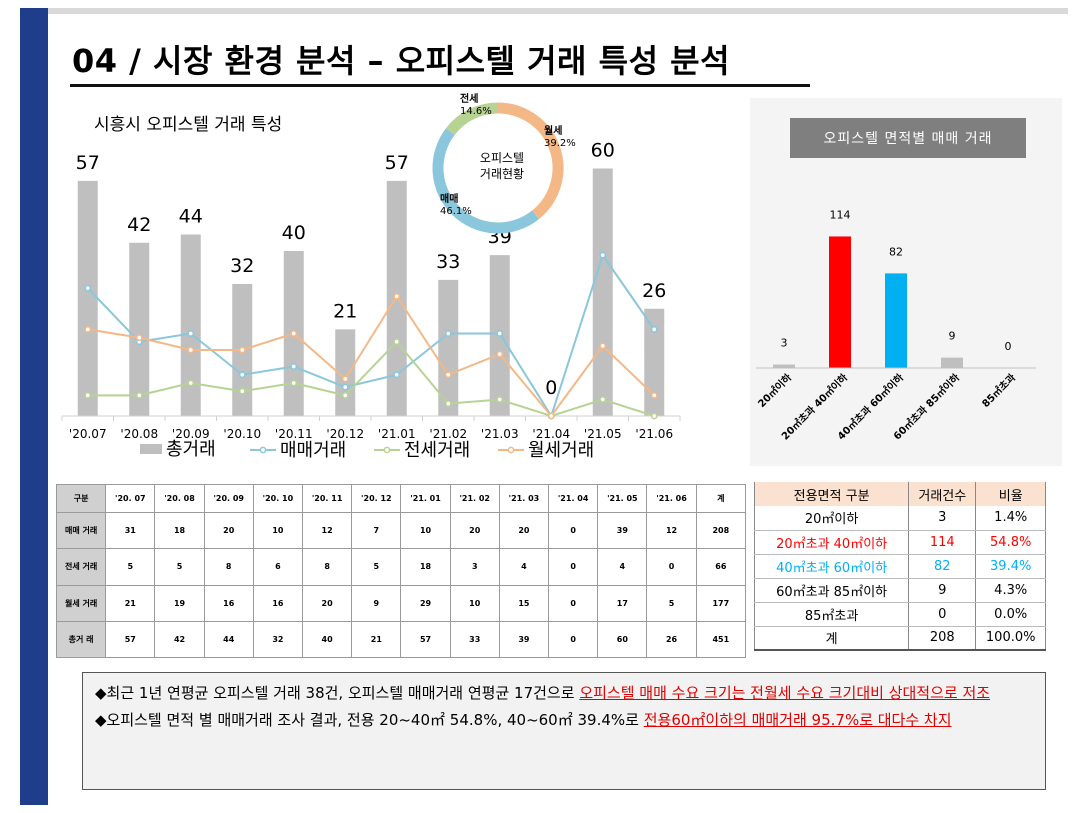  Describe the element at coordinates (573, 498) in the screenshot. I see `data-table-header: '21. 04` at that location.